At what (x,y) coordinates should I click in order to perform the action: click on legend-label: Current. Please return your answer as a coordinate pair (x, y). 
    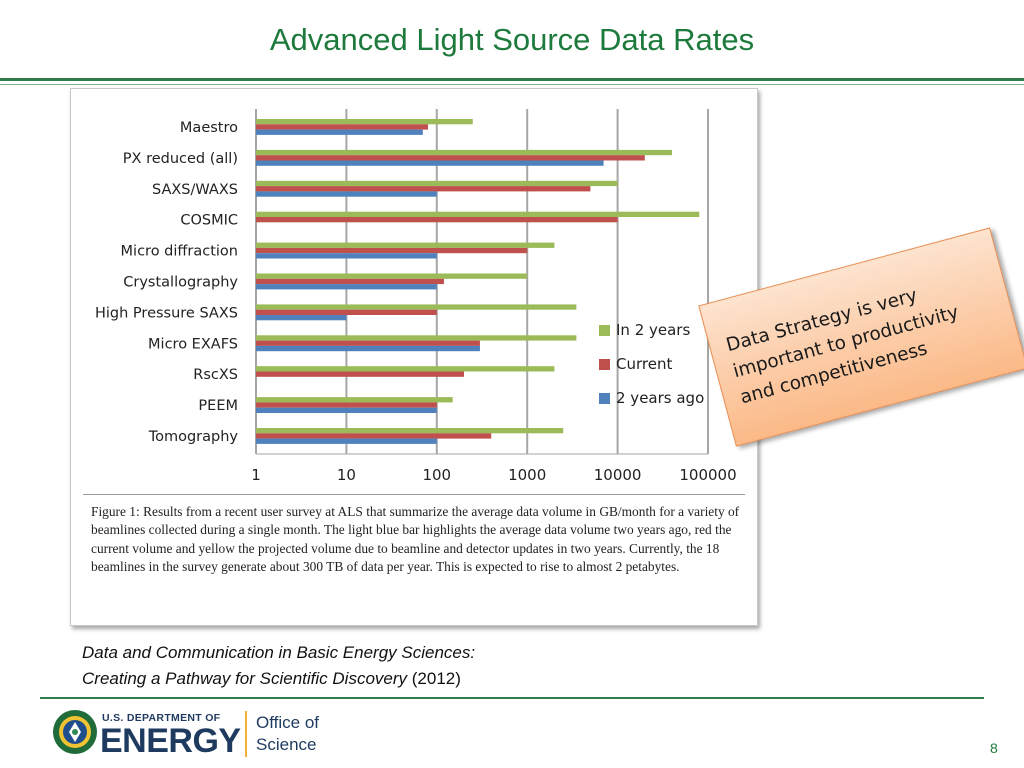
    Looking at the image, I should click on (644, 364).